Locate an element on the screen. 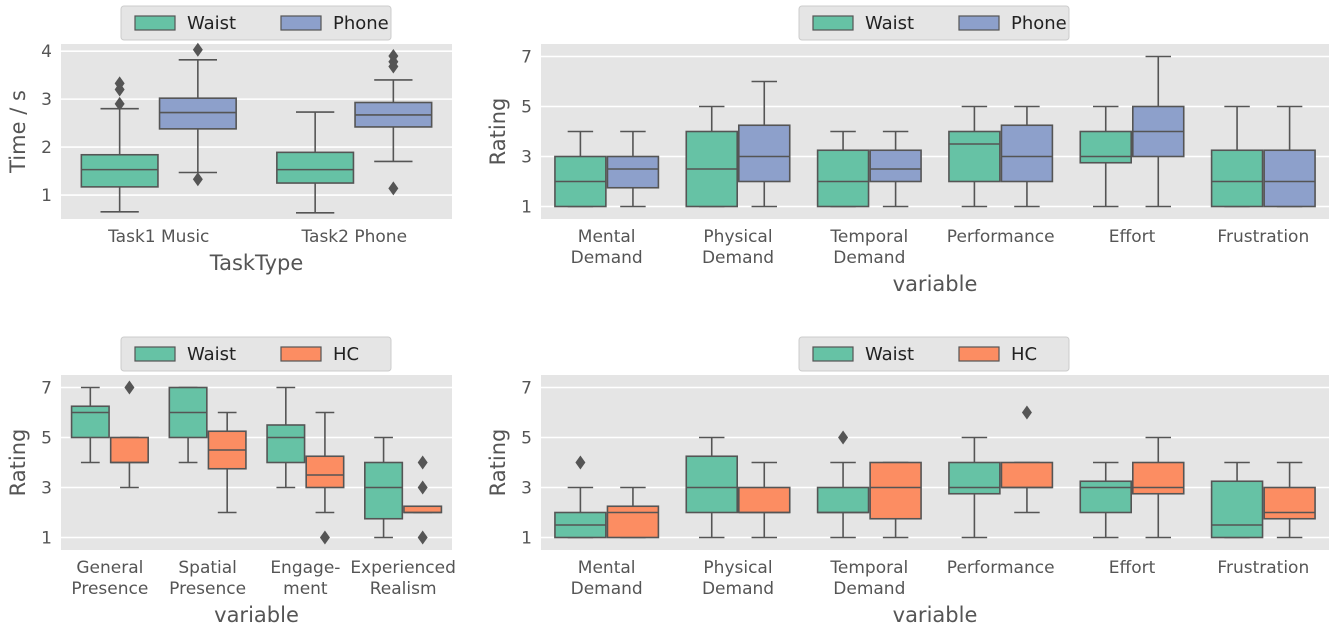 The height and width of the screenshot is (627, 1330). legend-swatch-waist is located at coordinates (155, 23).